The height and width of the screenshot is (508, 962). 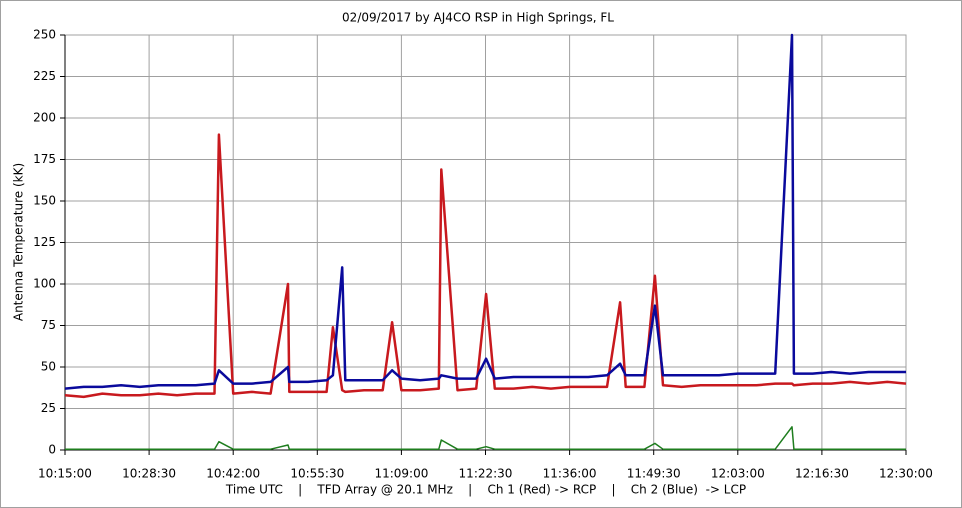 I want to click on x-tick-label: 11:49:30, so click(x=654, y=474).